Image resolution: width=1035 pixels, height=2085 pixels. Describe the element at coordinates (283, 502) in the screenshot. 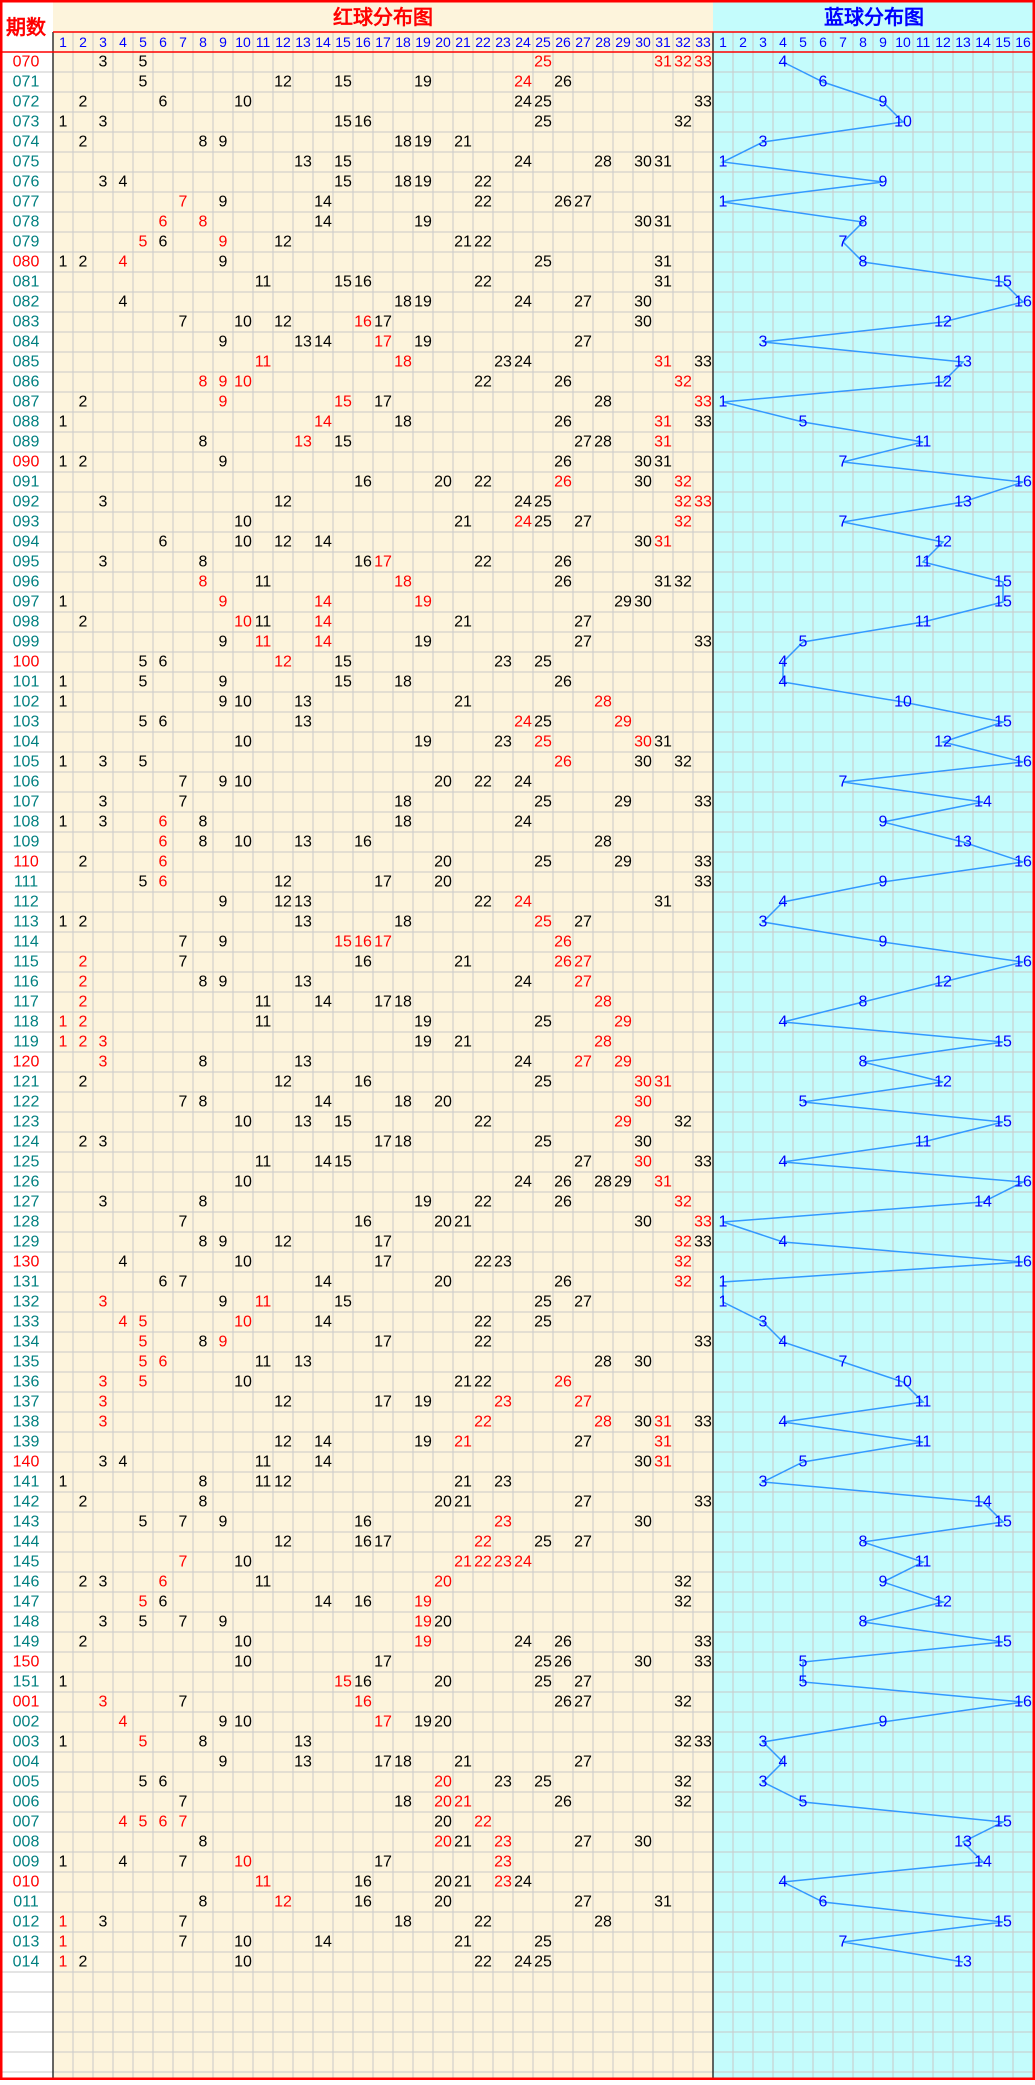

I see `red-ball: 12` at that location.